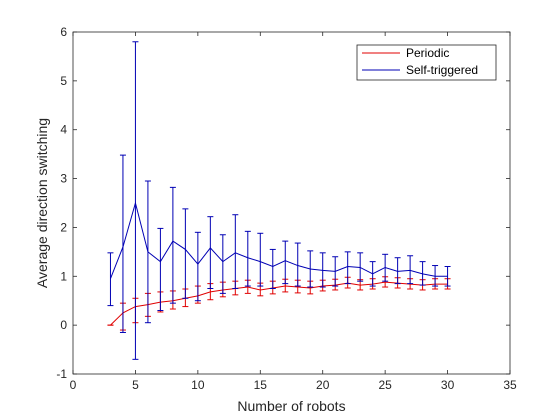  I want to click on y-tick-label: 5, so click(63, 81).